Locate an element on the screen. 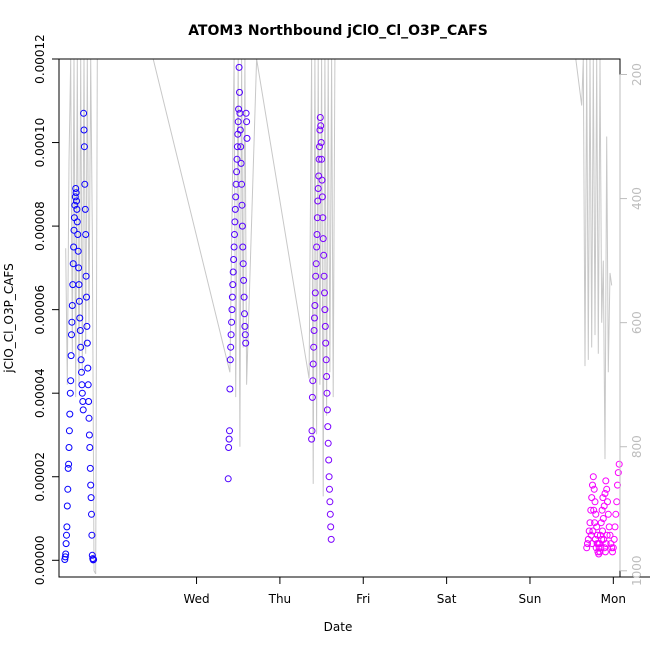 The width and height of the screenshot is (650, 650). y-tick-label: 0.00008 is located at coordinates (40, 226).